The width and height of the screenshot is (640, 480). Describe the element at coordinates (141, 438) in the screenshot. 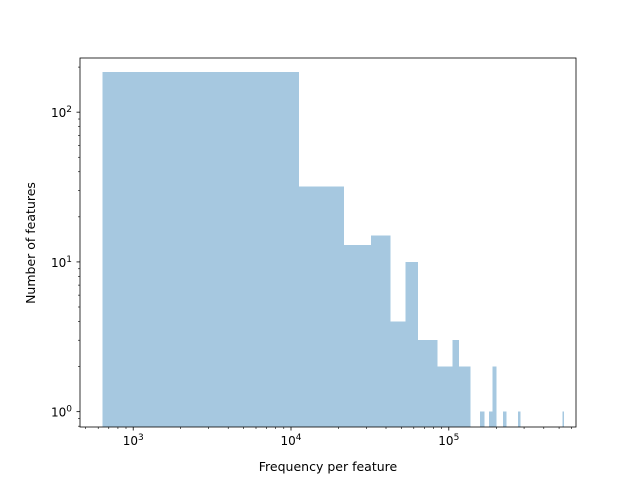

I see `x-tick-exponent: 3` at that location.